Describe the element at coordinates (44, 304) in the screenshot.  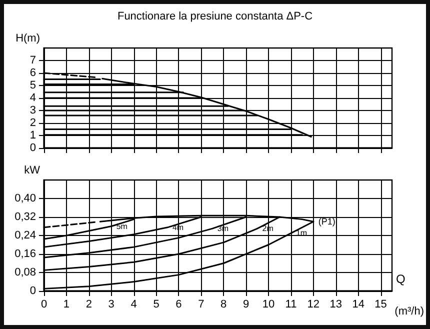
I see `x-tick-label: 0` at that location.